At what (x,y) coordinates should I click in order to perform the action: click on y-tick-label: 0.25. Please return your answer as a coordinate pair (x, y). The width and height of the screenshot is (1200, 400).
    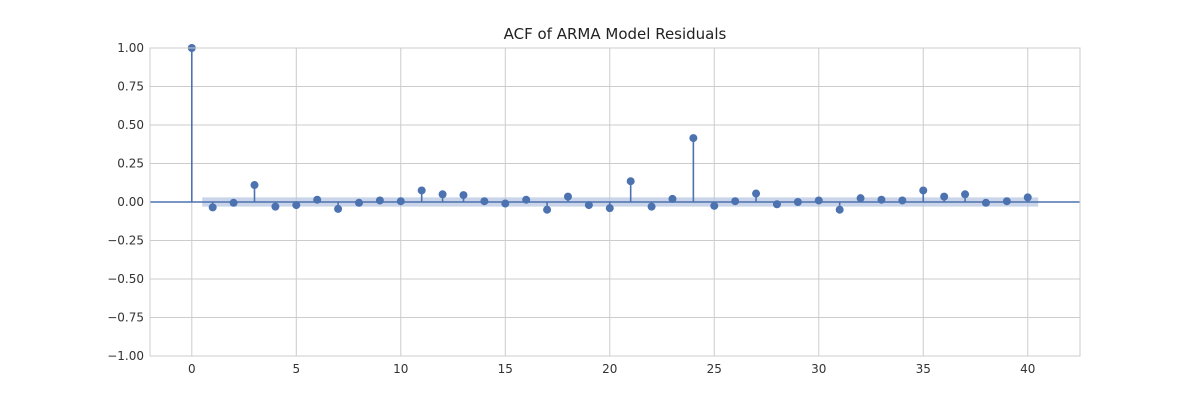
    Looking at the image, I should click on (130, 164).